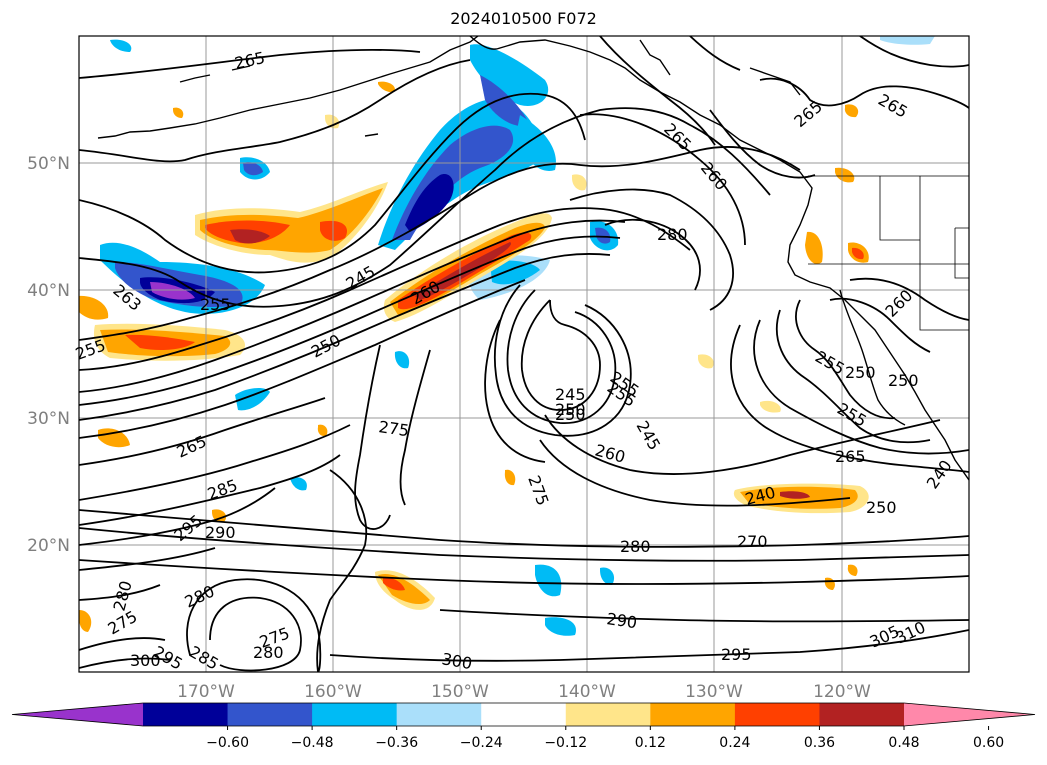 This screenshot has height=765, width=1047. I want to click on colorbar-tick-label: 0.12, so click(650, 743).